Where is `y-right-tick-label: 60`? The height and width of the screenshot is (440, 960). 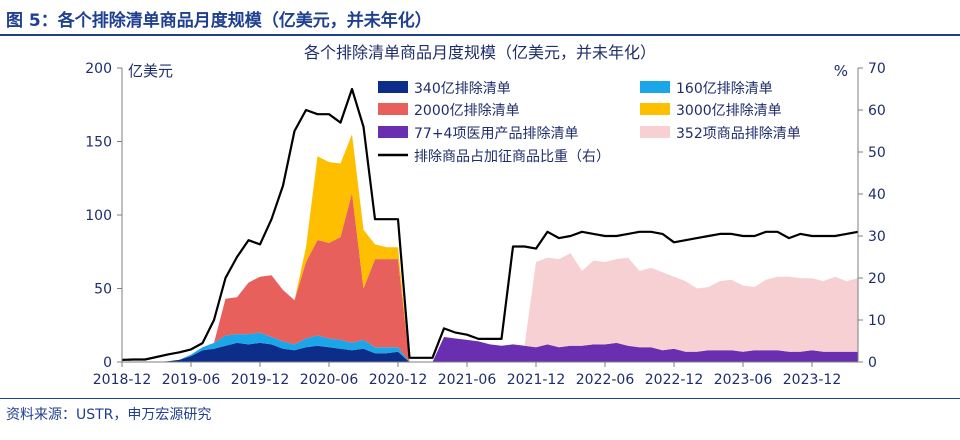
y-right-tick-label: 60 is located at coordinates (877, 111).